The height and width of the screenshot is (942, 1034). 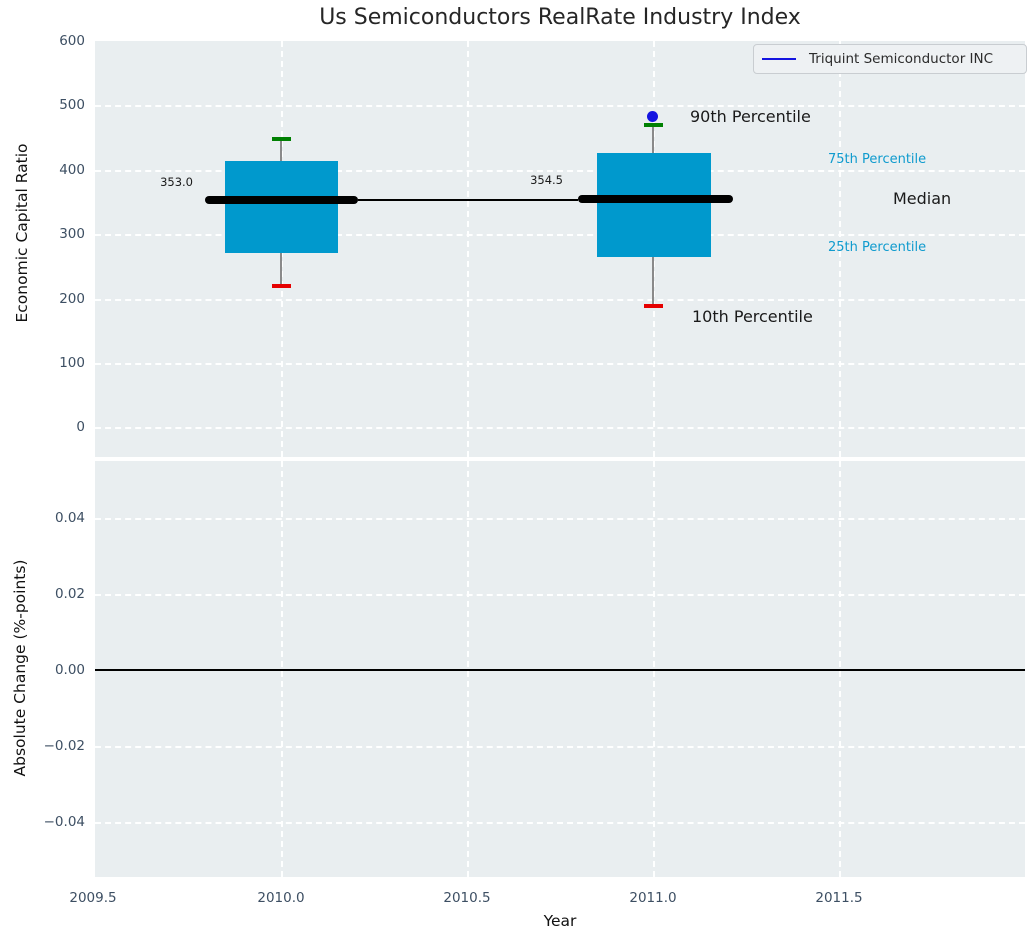 I want to click on legend: Triquint Semiconductor INC, so click(x=890, y=59).